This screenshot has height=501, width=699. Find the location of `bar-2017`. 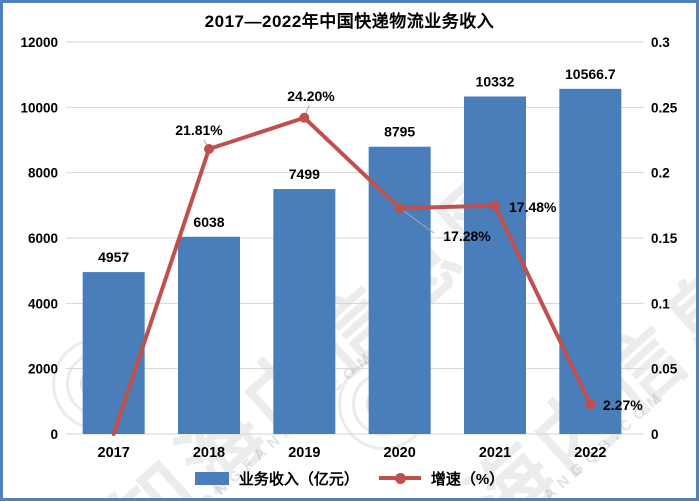

bar-2017 is located at coordinates (113, 353).